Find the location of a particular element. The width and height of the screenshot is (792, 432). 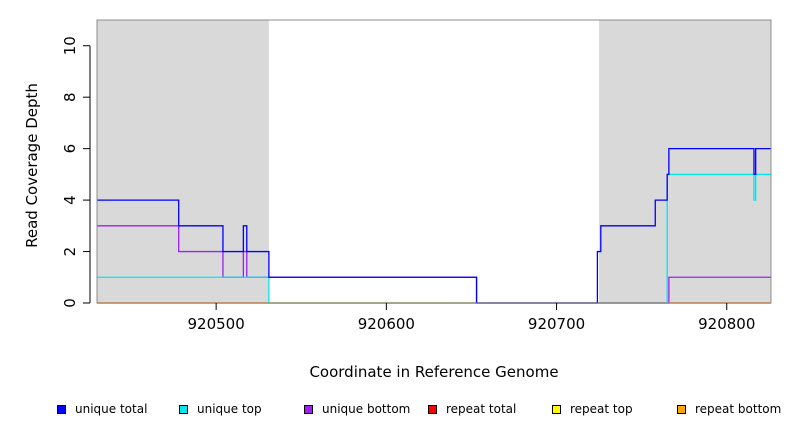

y-axis: 0 2 4 6 8 10 is located at coordinates (76, 172).